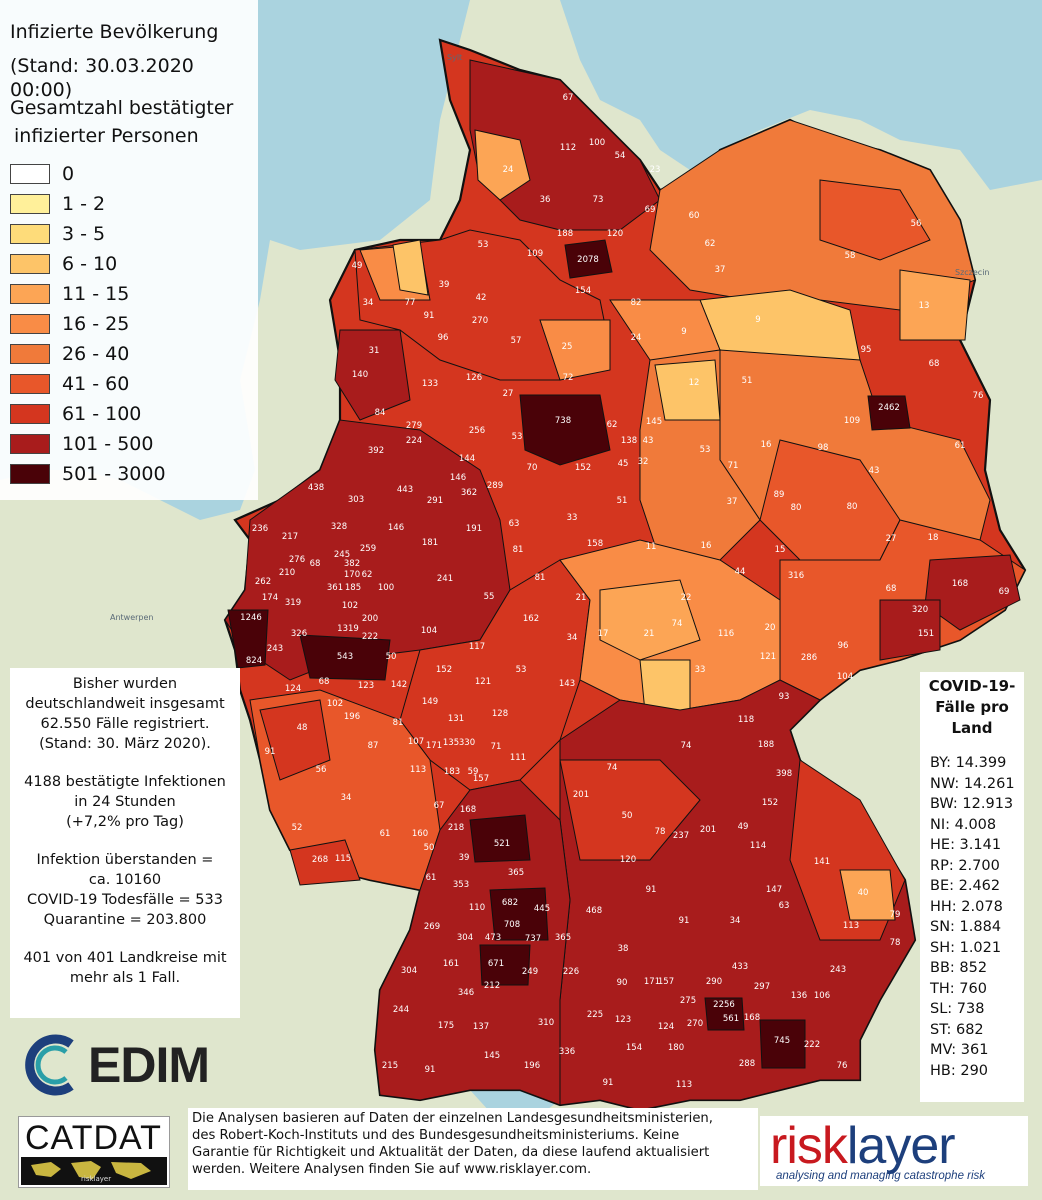 The width and height of the screenshot is (1042, 1200). What do you see at coordinates (108, 444) in the screenshot?
I see `legend-label: 101 - 500` at bounding box center [108, 444].